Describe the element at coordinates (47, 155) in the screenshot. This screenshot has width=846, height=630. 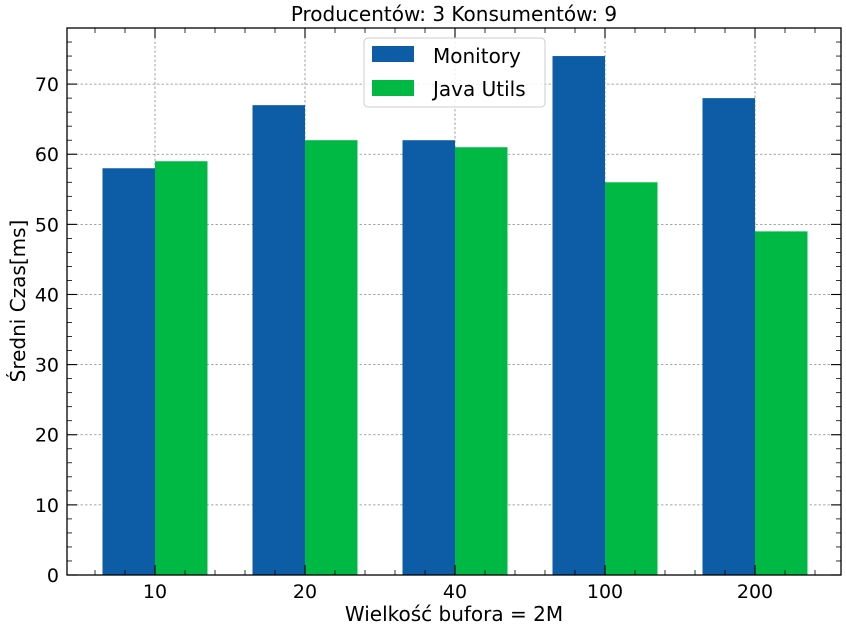
I see `y-tick-label: 60` at that location.